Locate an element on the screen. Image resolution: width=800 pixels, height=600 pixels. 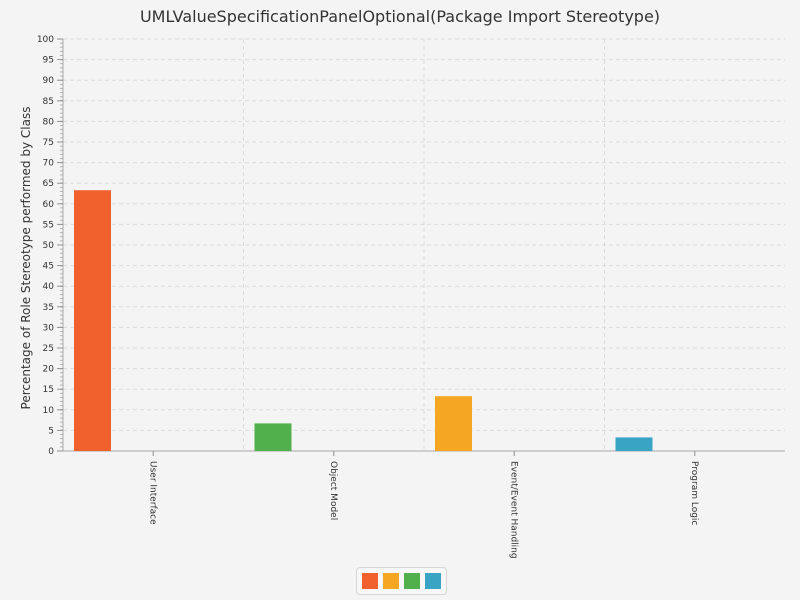
y-tick-label: 15 is located at coordinates (48, 390).